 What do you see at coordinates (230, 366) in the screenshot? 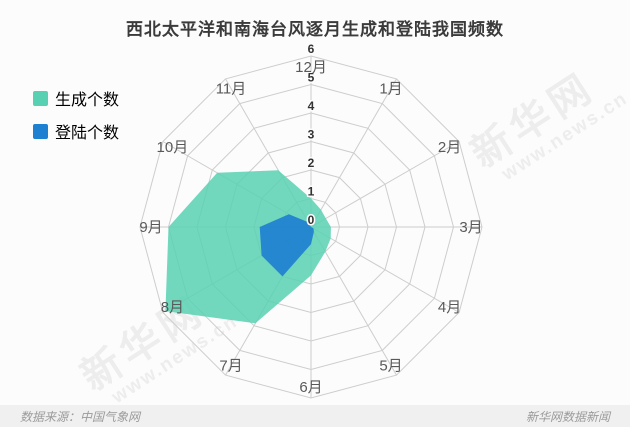
I see `month-axis-label: 7月` at bounding box center [230, 366].